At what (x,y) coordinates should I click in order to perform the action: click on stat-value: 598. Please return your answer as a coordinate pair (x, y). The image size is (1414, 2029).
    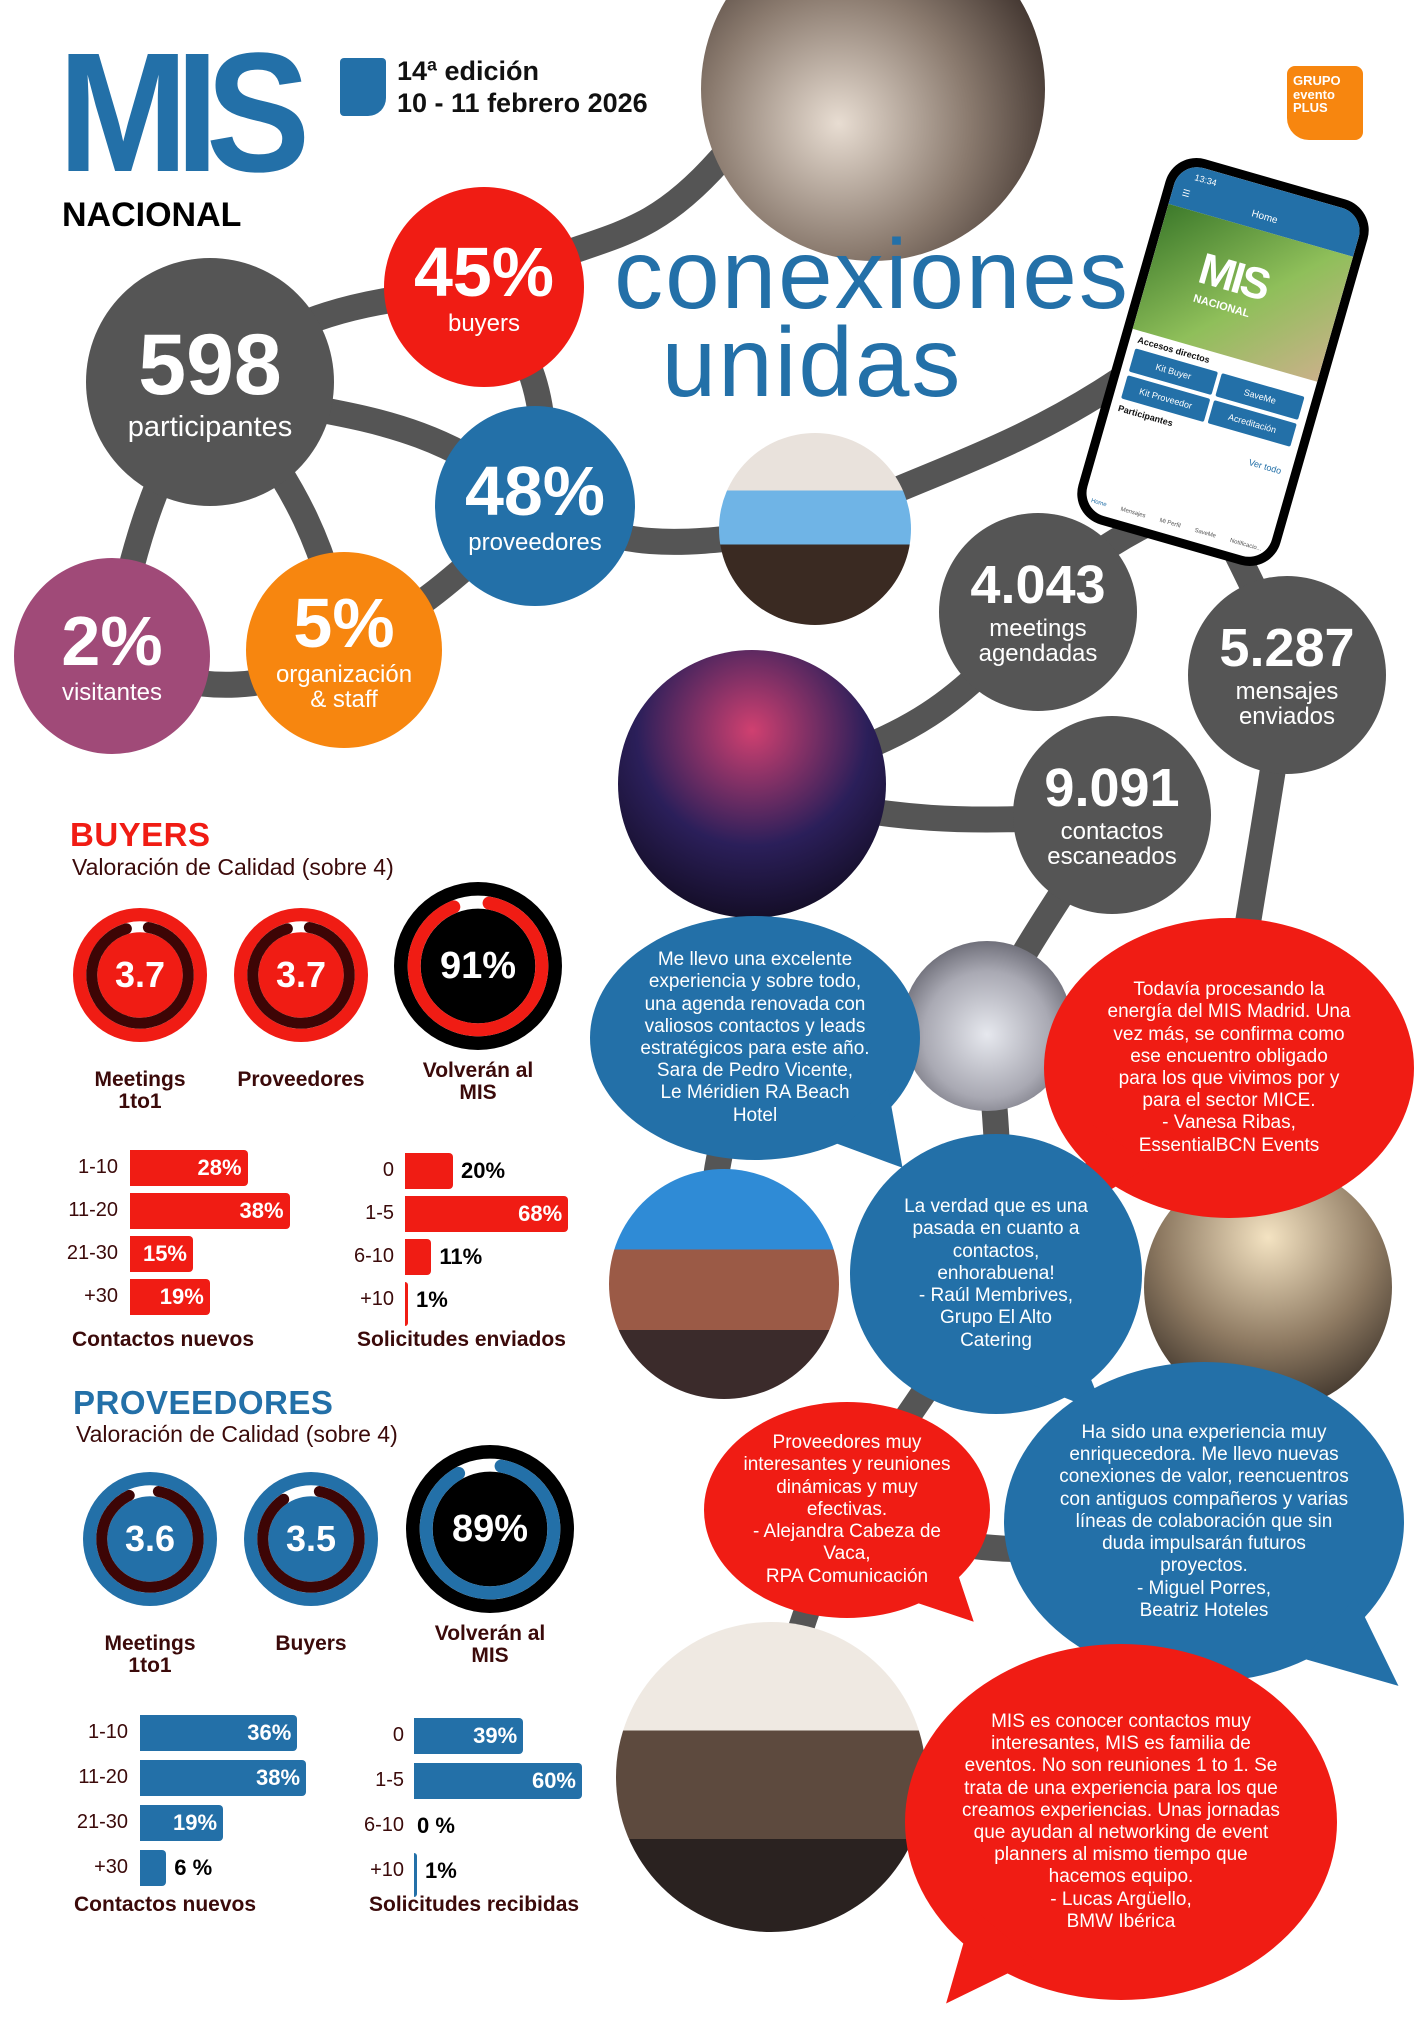
    Looking at the image, I should click on (210, 364).